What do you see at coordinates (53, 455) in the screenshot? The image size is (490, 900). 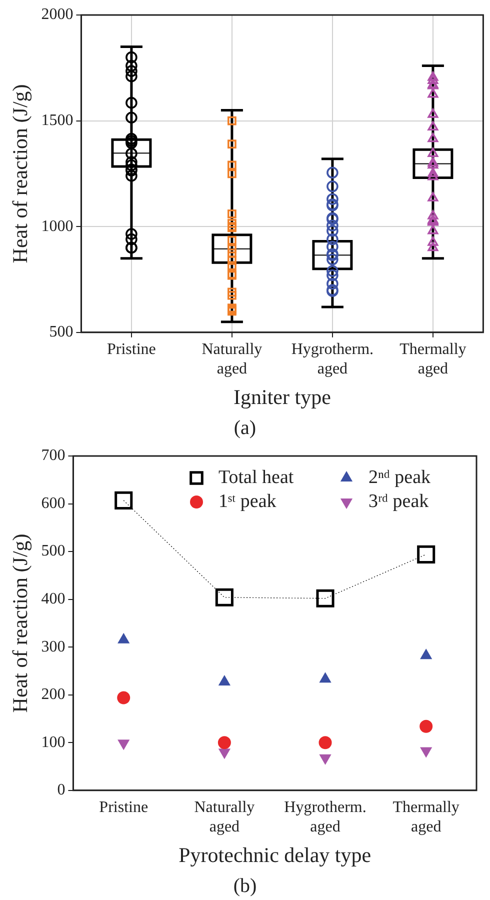 I see `y-tick-label: 700` at bounding box center [53, 455].